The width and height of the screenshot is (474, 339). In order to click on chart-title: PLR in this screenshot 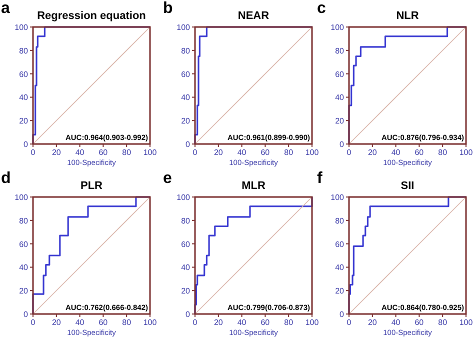, I will do `click(91, 186)`.